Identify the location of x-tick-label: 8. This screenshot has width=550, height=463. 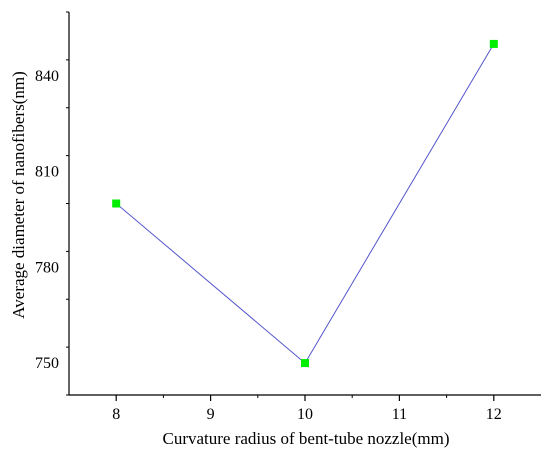
(116, 414).